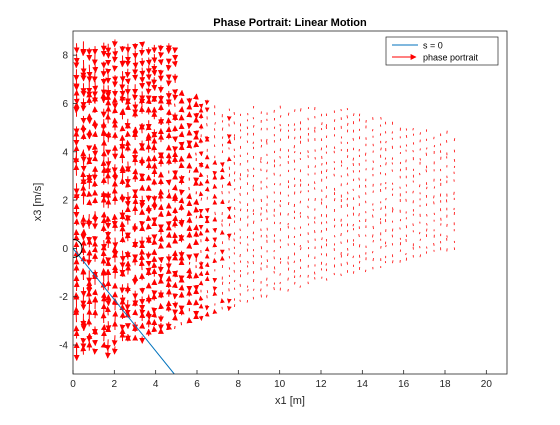 The width and height of the screenshot is (560, 425). What do you see at coordinates (445, 384) in the screenshot?
I see `x-tick-label: 18` at bounding box center [445, 384].